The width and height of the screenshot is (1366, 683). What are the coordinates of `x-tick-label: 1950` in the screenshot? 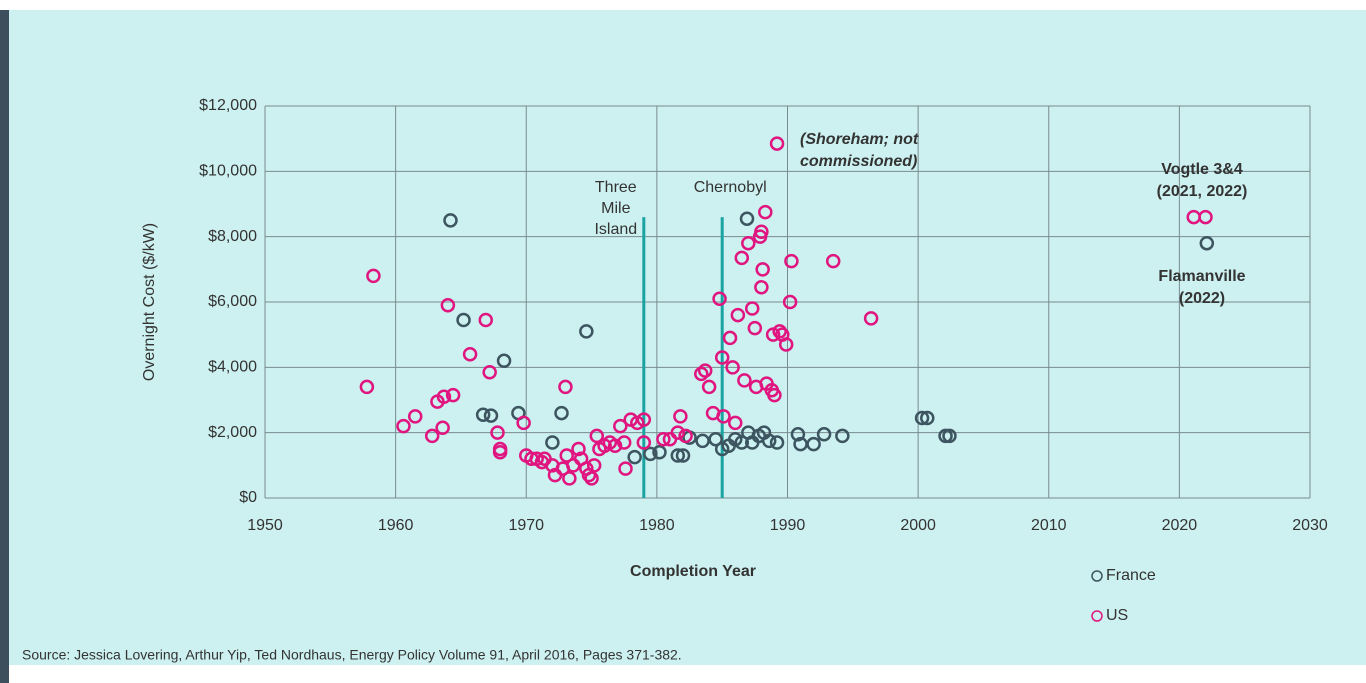 It's located at (265, 525).